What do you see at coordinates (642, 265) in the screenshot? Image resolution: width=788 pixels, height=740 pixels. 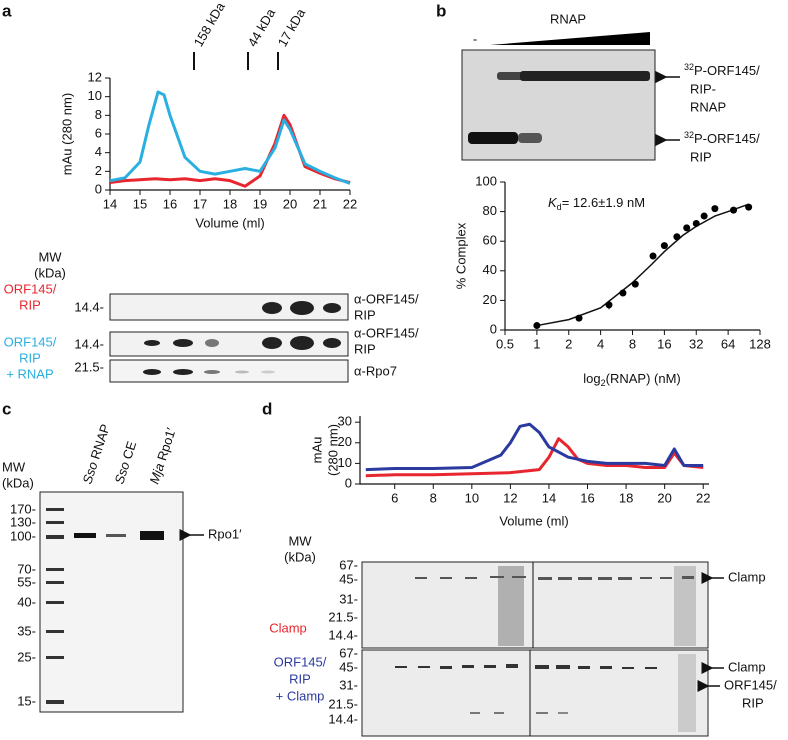 I see `fit-line` at bounding box center [642, 265].